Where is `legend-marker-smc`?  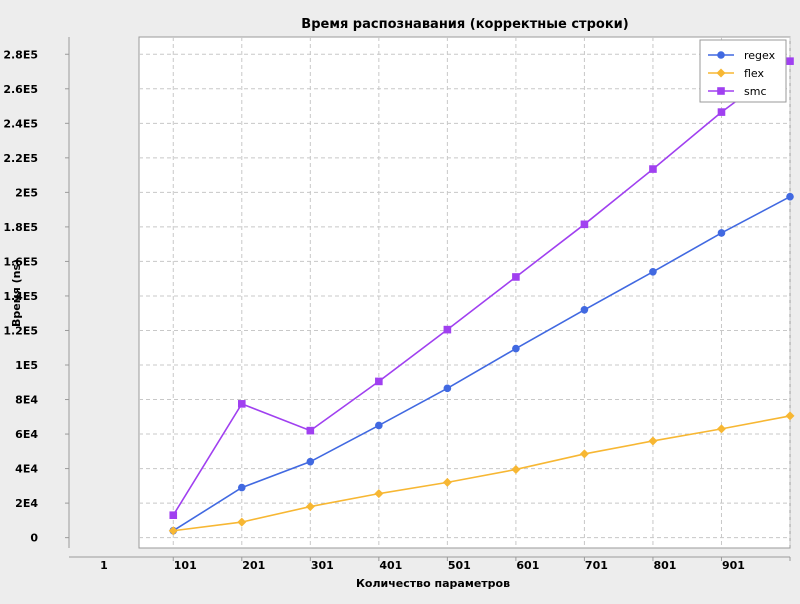 legend-marker-smc is located at coordinates (721, 91).